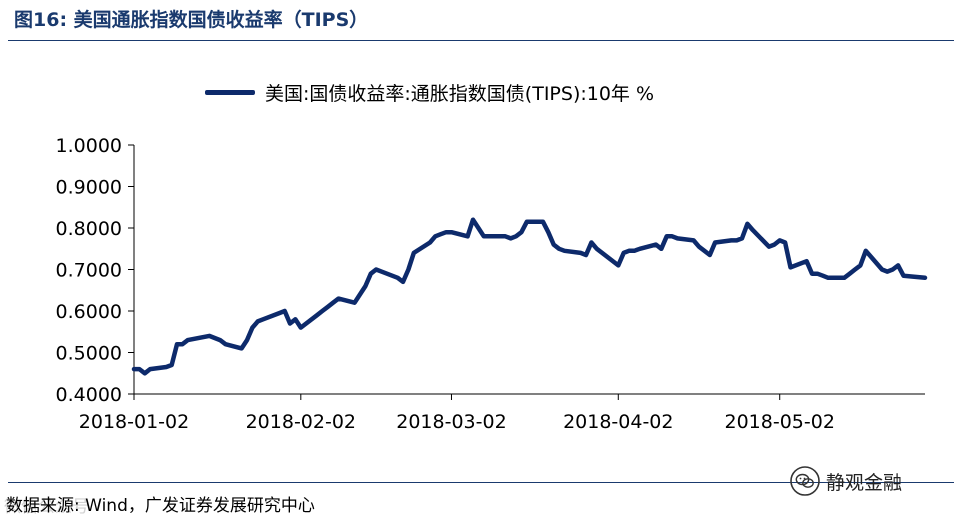 The height and width of the screenshot is (524, 962). Describe the element at coordinates (481, 40) in the screenshot. I see `header-rule` at that location.